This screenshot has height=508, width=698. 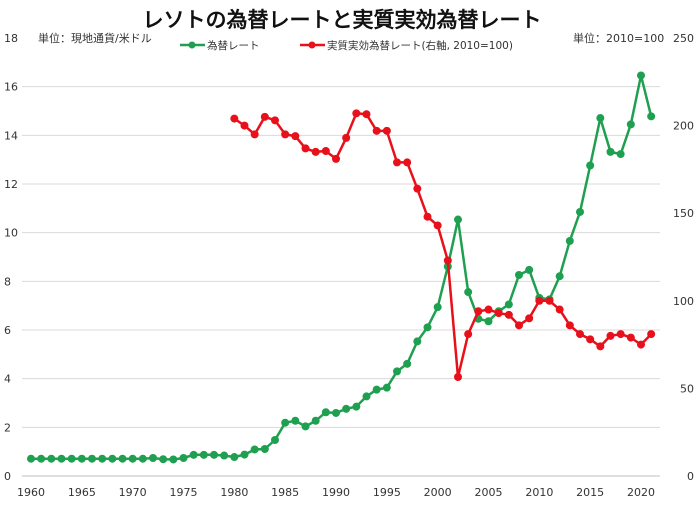 I want to click on legend-item-exchange-rate: 為替レート, so click(x=220, y=45).